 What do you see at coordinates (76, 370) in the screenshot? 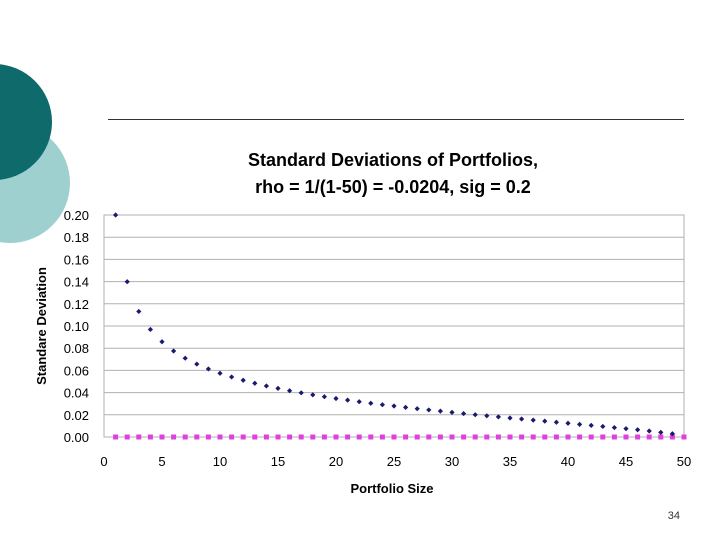
I see `y-tick-label: 0.06` at bounding box center [76, 370].